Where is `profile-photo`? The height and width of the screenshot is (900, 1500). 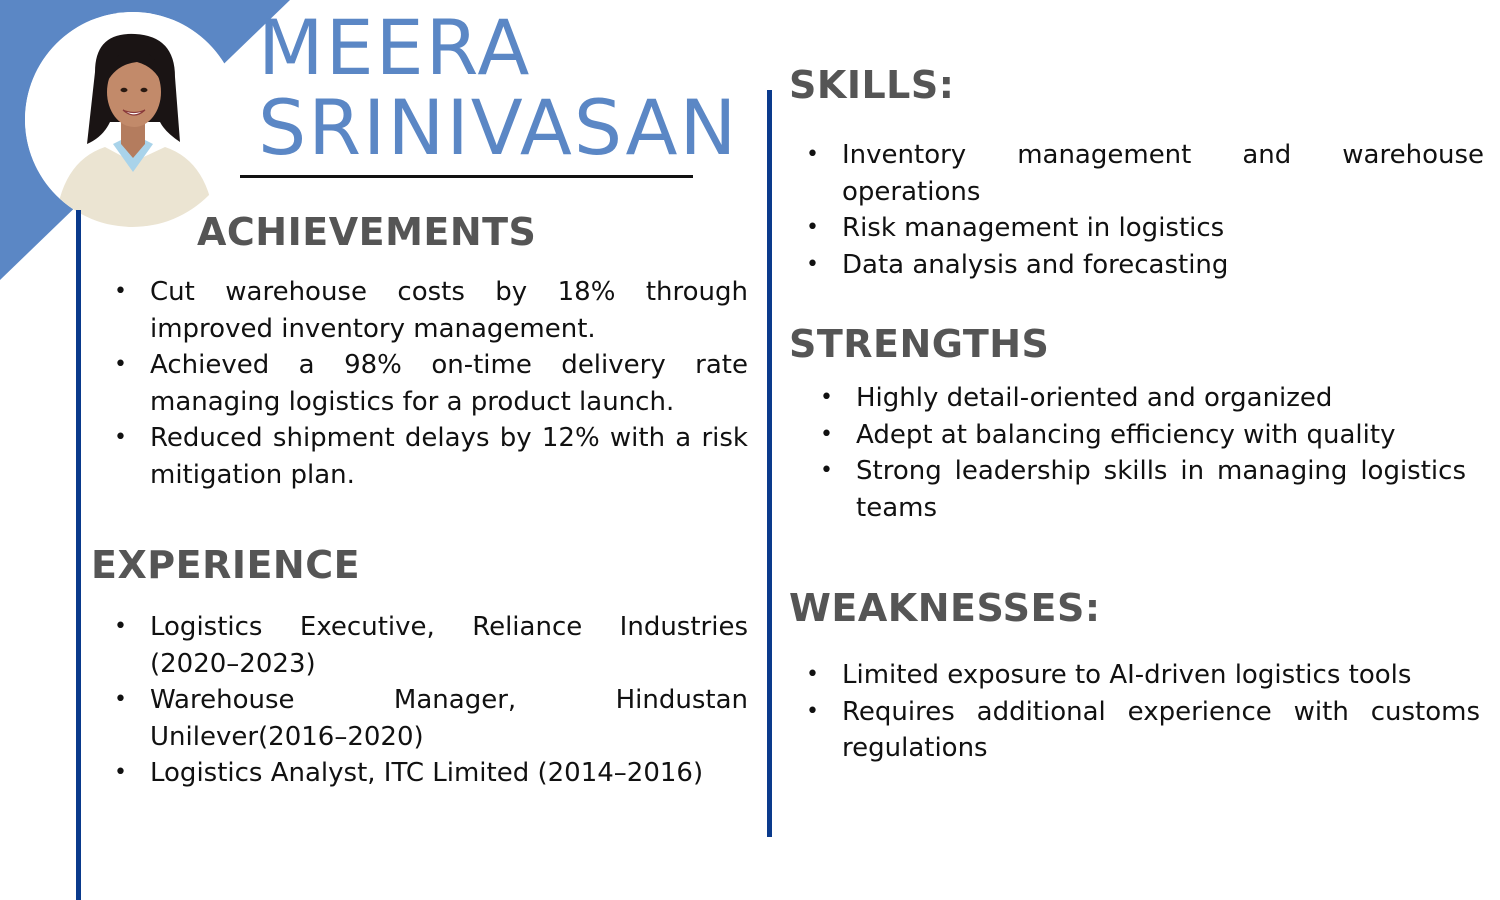
profile-photo is located at coordinates (132, 119).